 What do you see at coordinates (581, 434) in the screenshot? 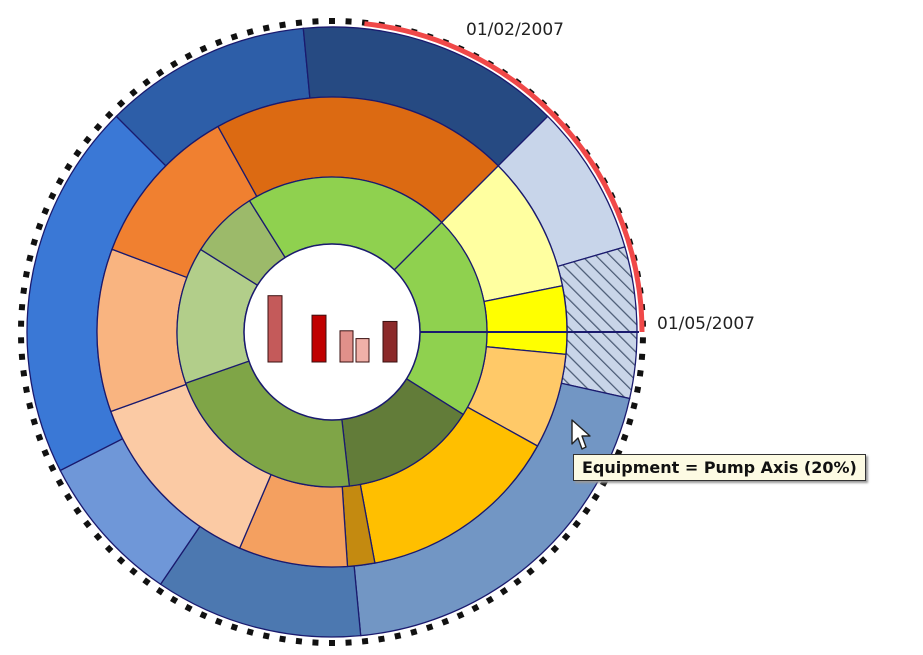
I see `mouse-pointer-icon` at bounding box center [581, 434].